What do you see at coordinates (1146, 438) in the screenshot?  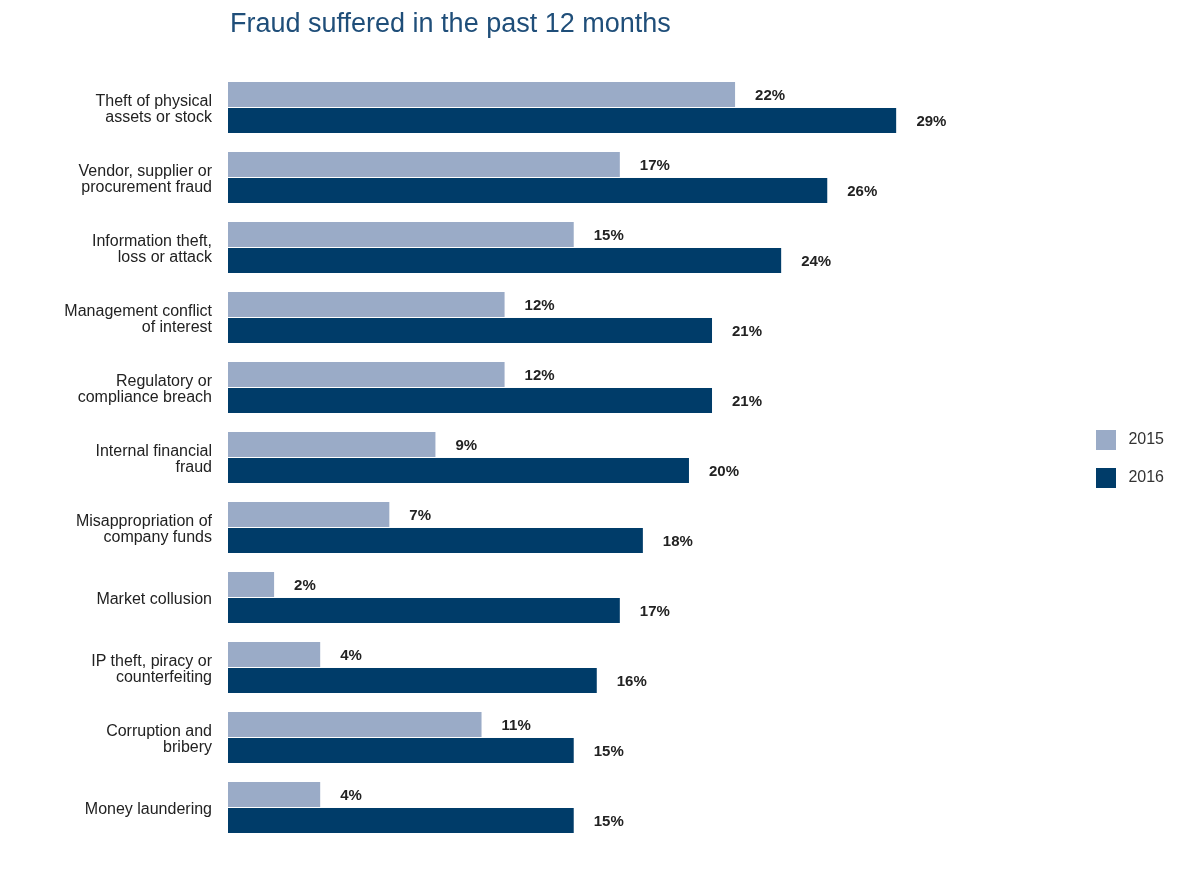 I see `legend-label: 2015` at bounding box center [1146, 438].